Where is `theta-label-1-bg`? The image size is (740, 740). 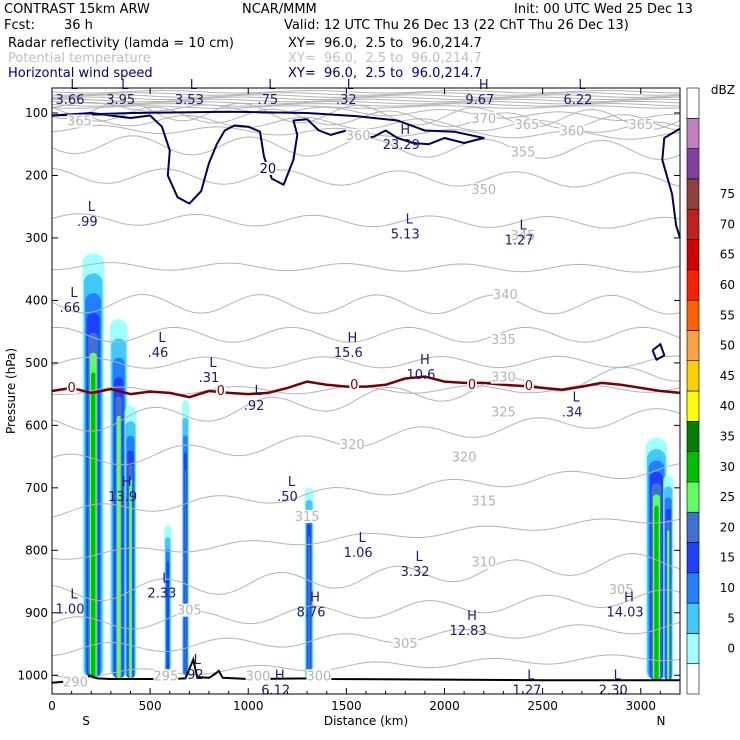 theta-label-1-bg is located at coordinates (358, 135).